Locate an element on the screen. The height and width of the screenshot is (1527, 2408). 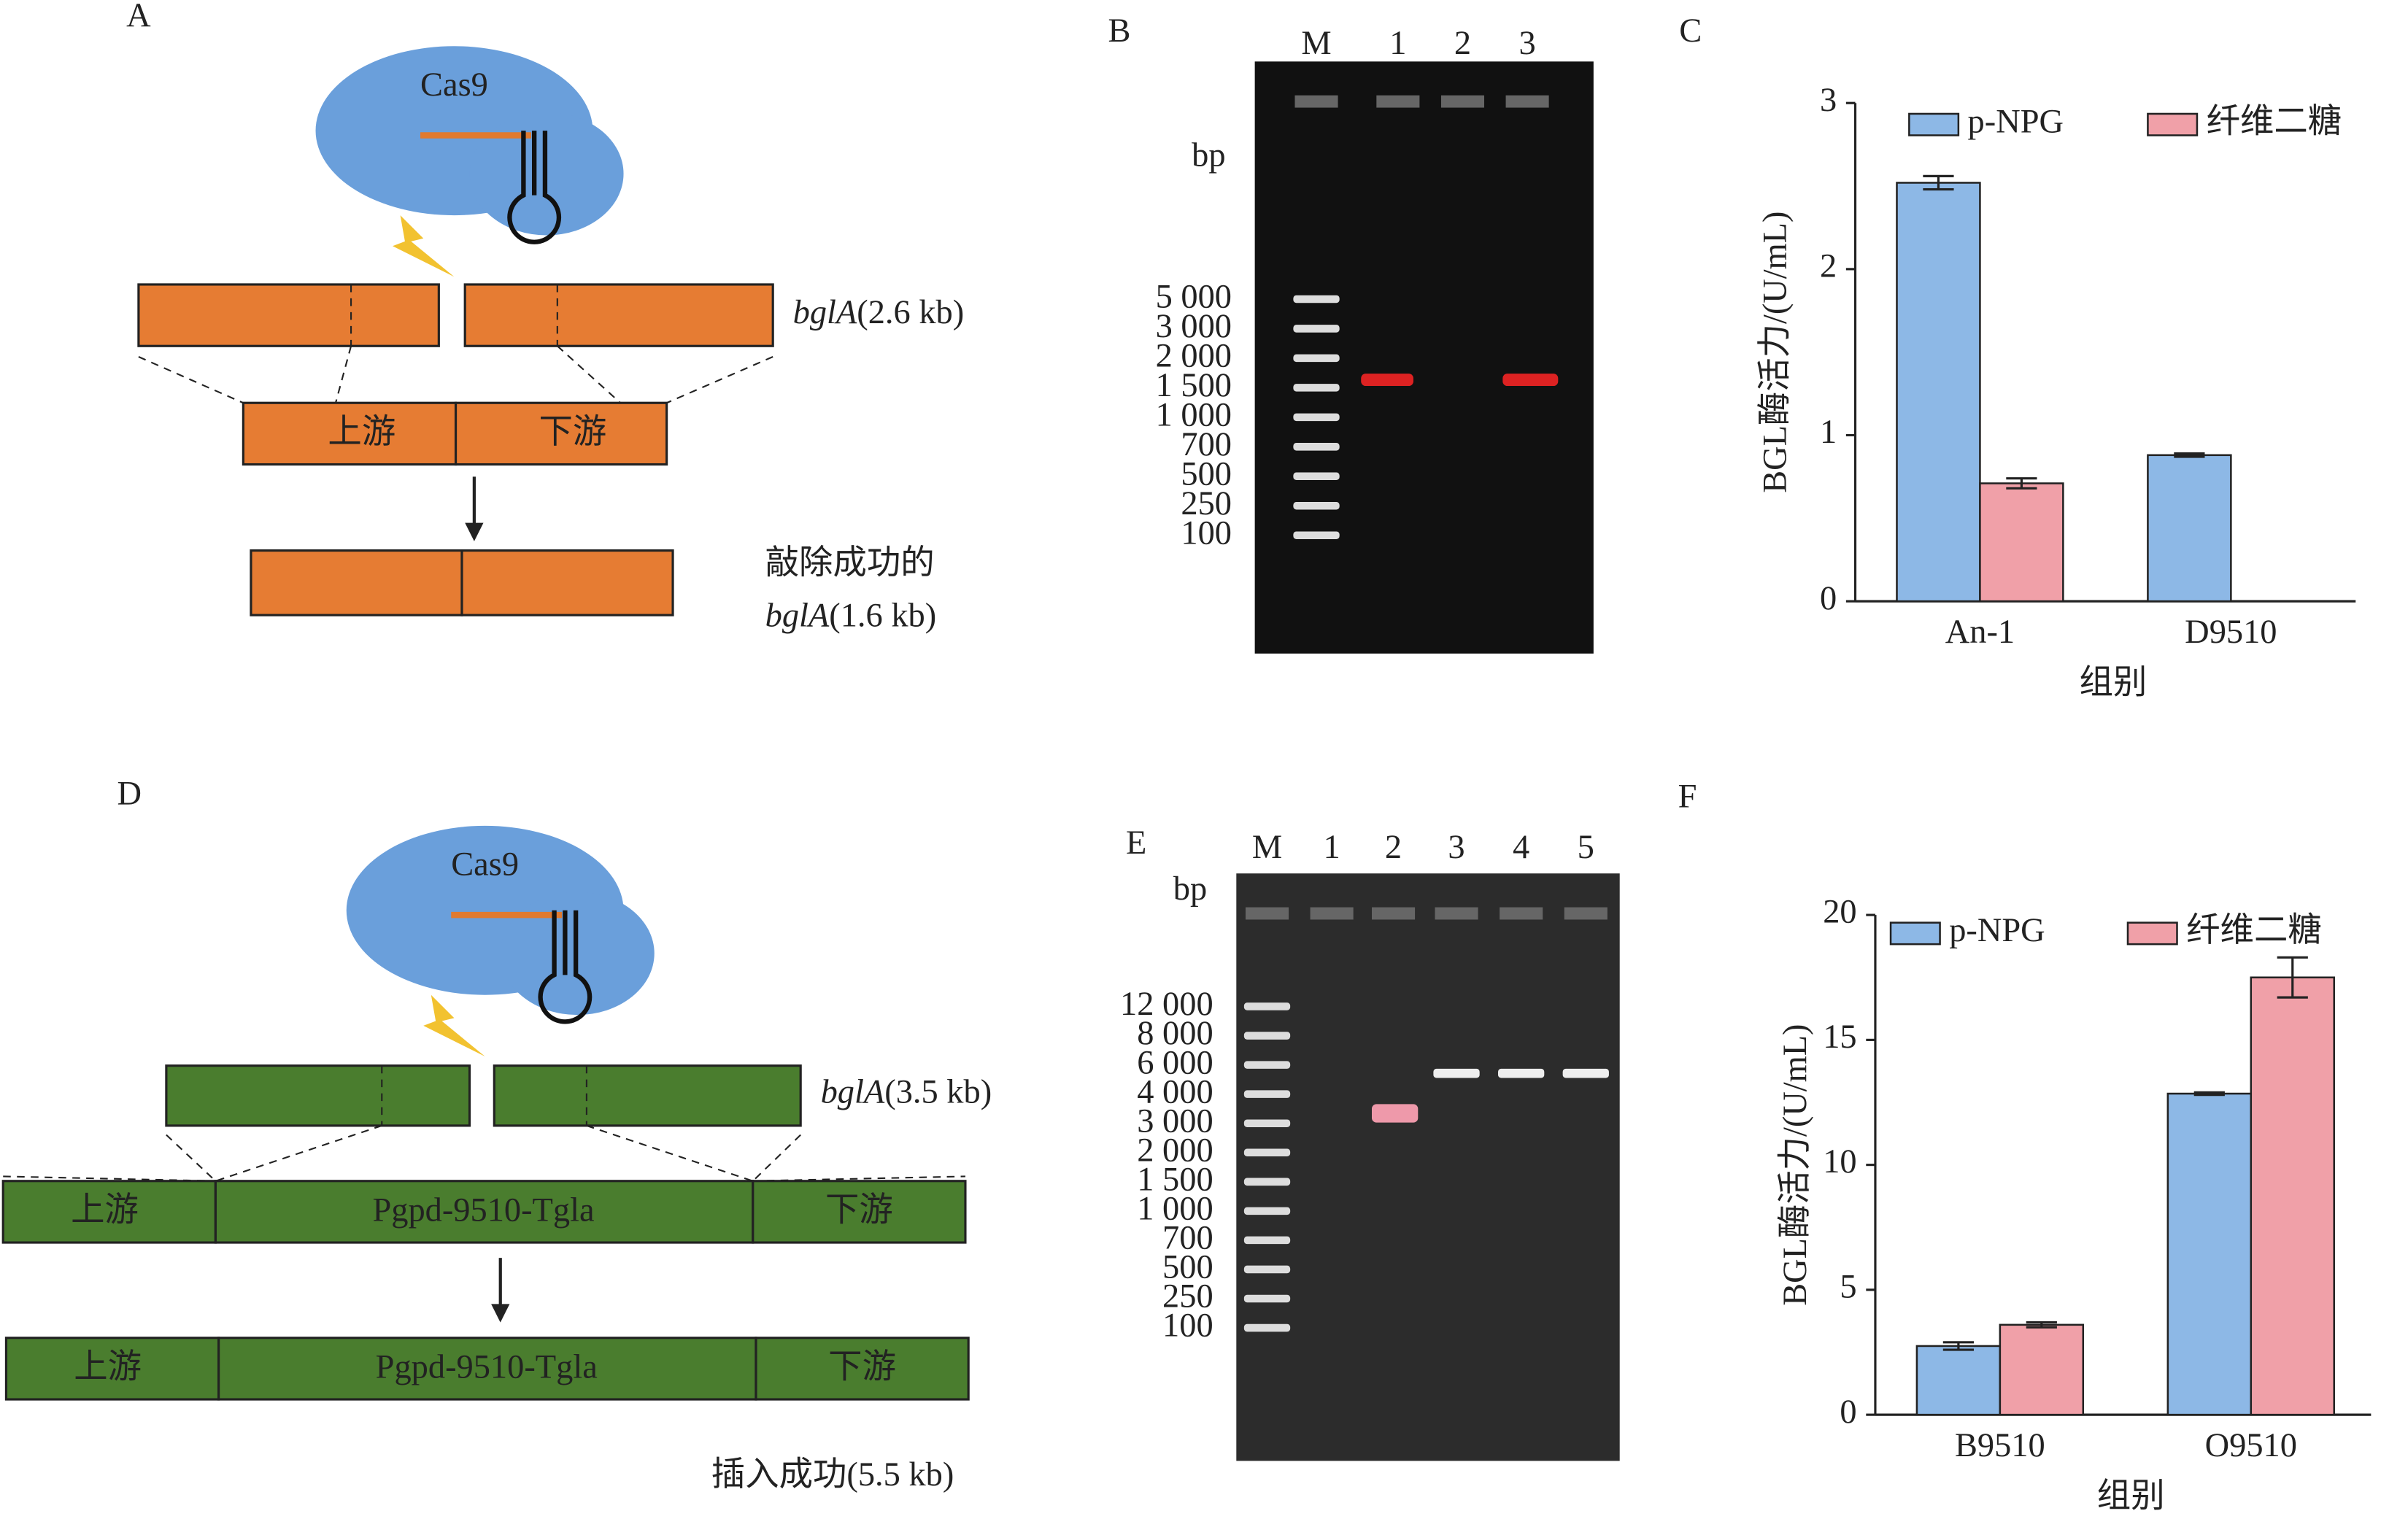
y-tick-label: 5 is located at coordinates (1848, 1287).